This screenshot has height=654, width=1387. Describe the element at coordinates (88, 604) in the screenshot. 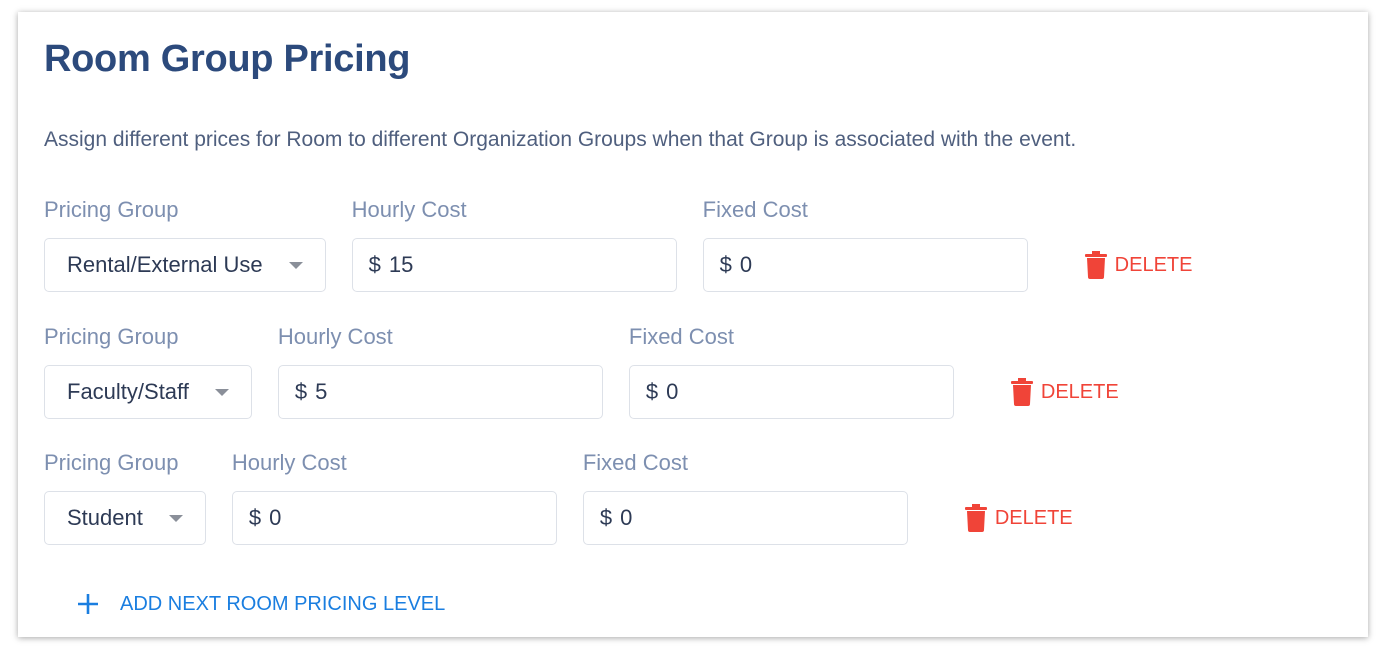

I see `plus-icon` at that location.